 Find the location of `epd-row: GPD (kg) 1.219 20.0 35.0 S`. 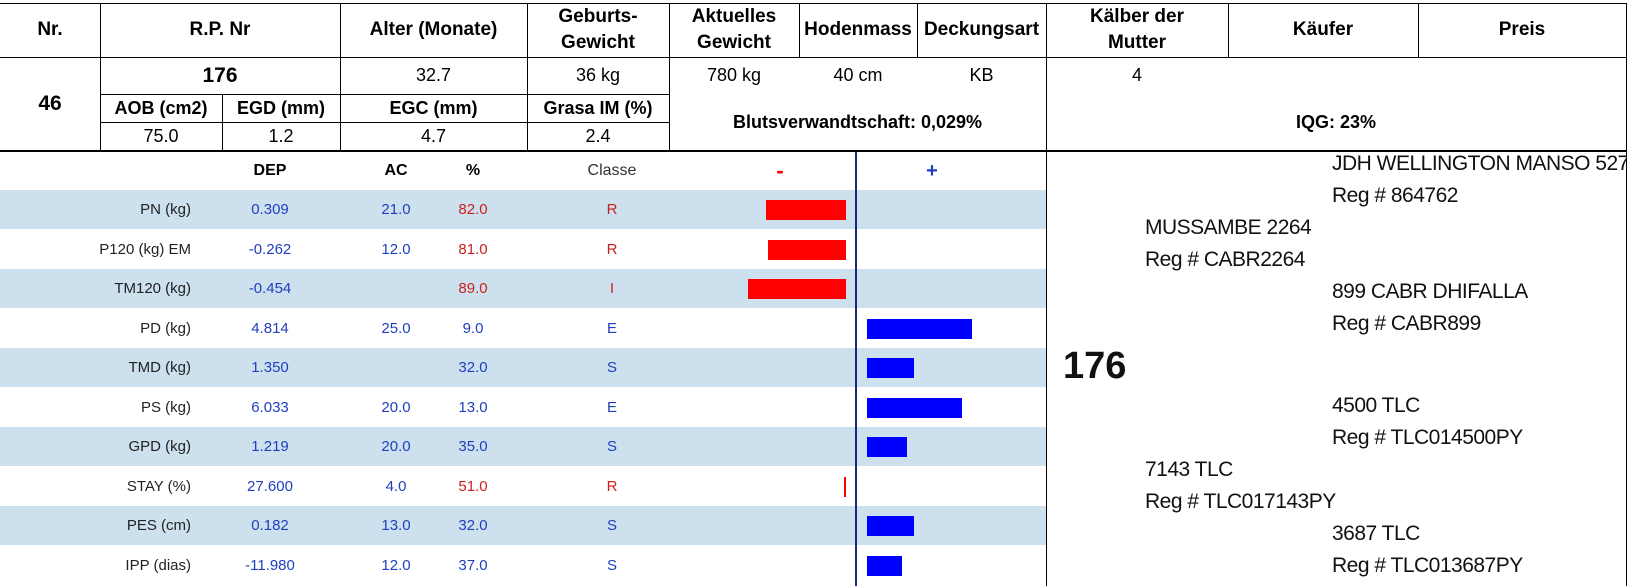

epd-row: GPD (kg) 1.219 20.0 35.0 S is located at coordinates (523, 446).